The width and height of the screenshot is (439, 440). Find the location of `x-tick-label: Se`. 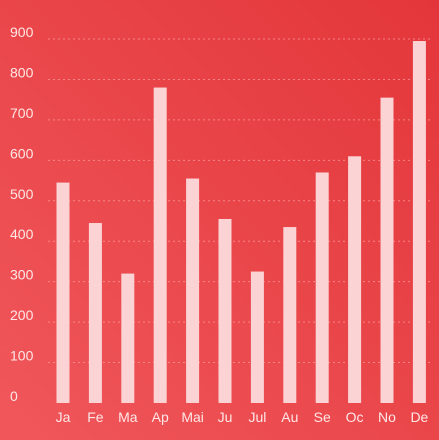

x-tick-label: Se is located at coordinates (322, 417).